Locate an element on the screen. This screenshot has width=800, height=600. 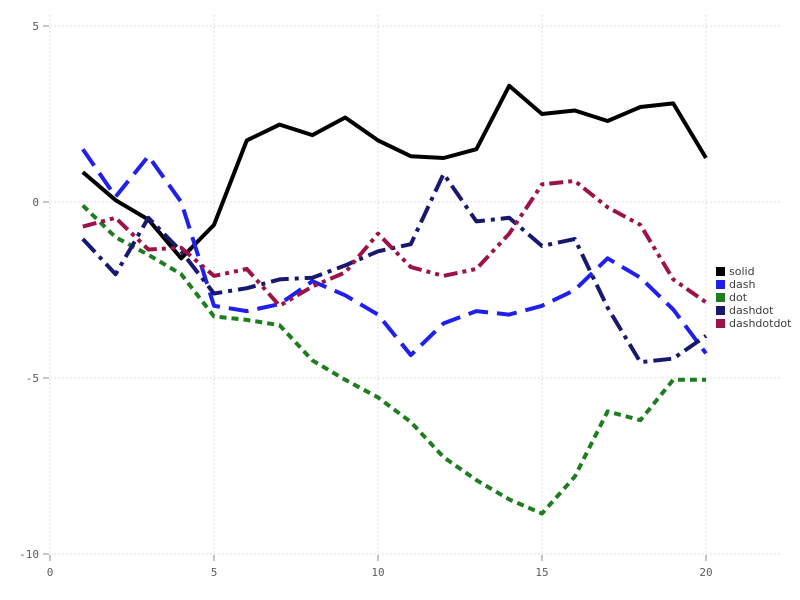
legend-swatch-solid is located at coordinates (720, 271).